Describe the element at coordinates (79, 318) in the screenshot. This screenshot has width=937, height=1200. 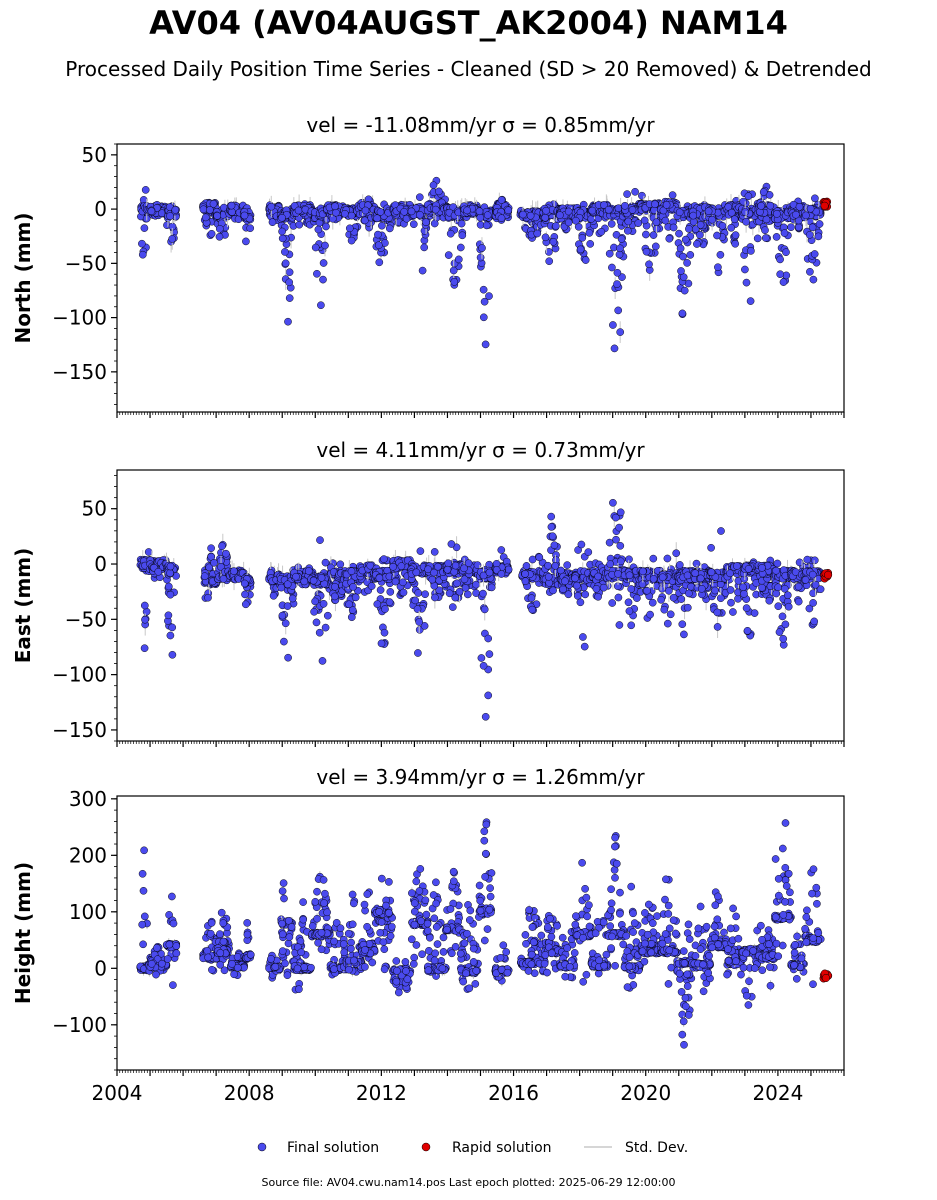
I see `north-ytick-label: −100` at that location.